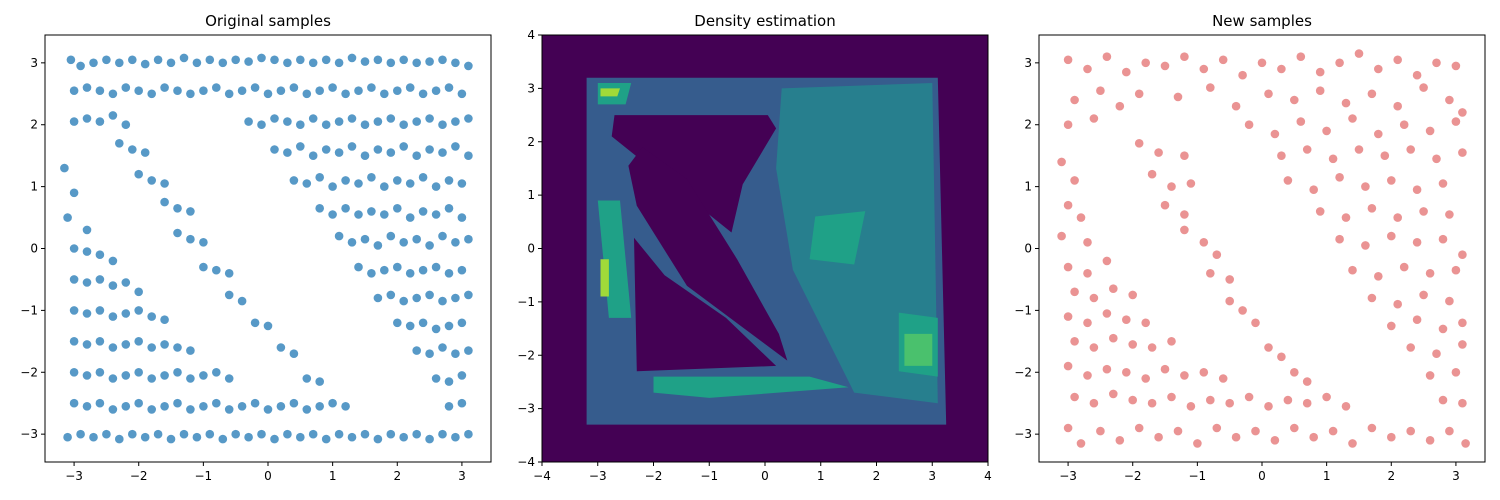 This screenshot has height=500, width=1500. I want to click on y-tick-label: −1, so click(29, 310).